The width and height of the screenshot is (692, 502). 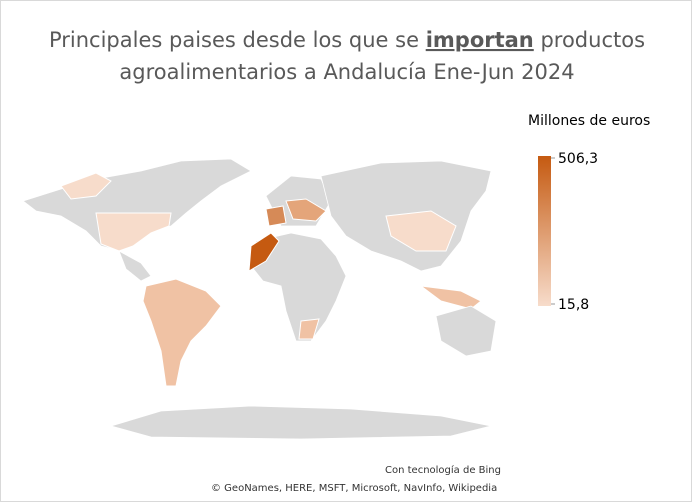 What do you see at coordinates (264, 252) in the screenshot?
I see `morocco` at bounding box center [264, 252].